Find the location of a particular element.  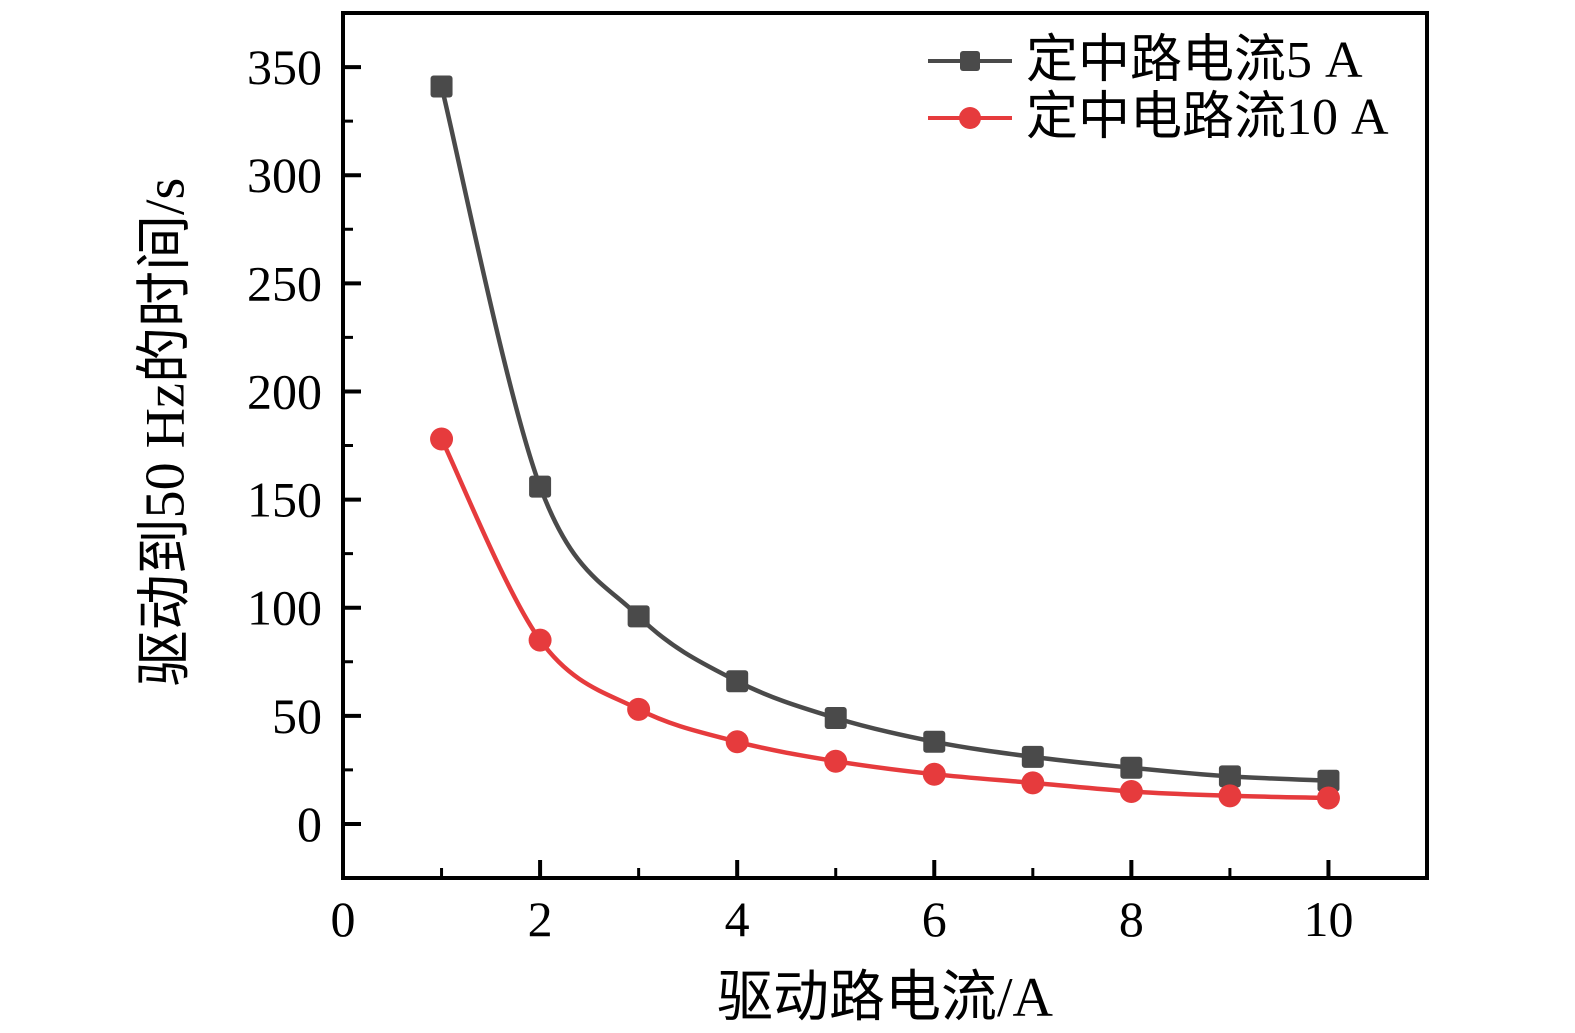

y-tick-label: 200 is located at coordinates (284, 391).